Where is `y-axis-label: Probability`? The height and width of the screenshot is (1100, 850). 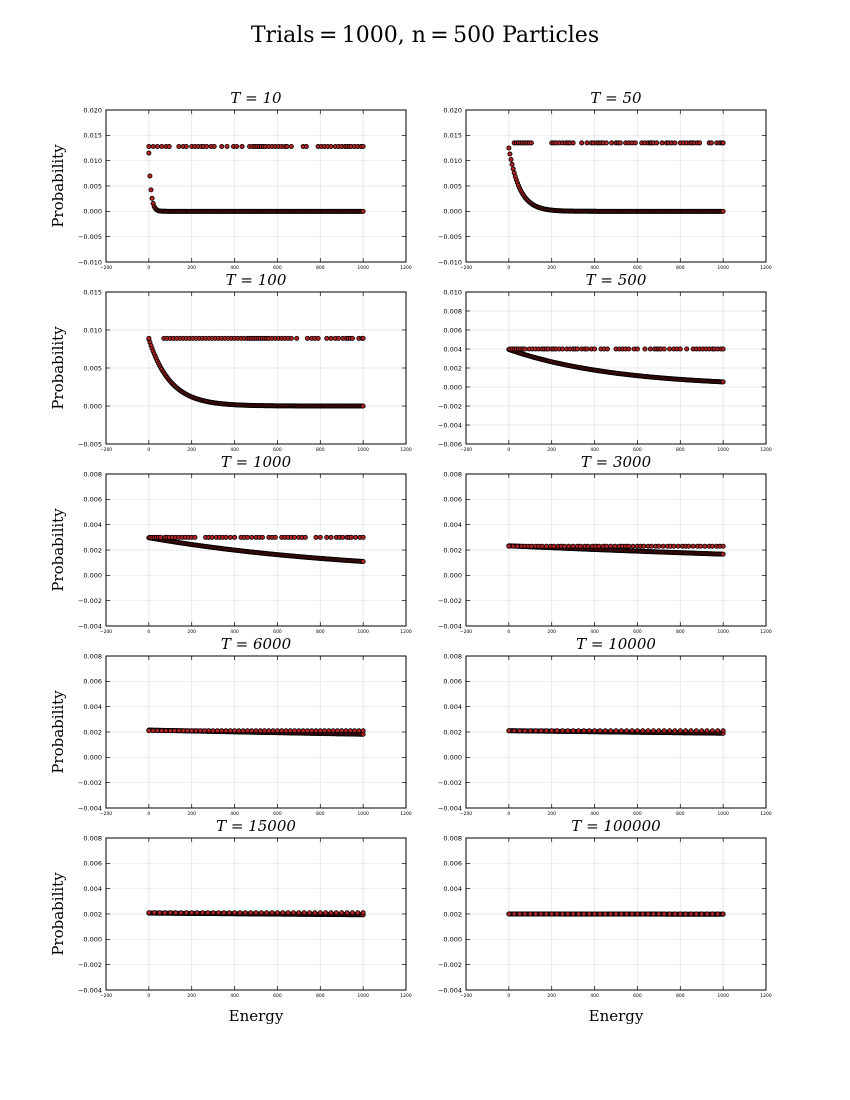 y-axis-label: Probability is located at coordinates (58, 368).